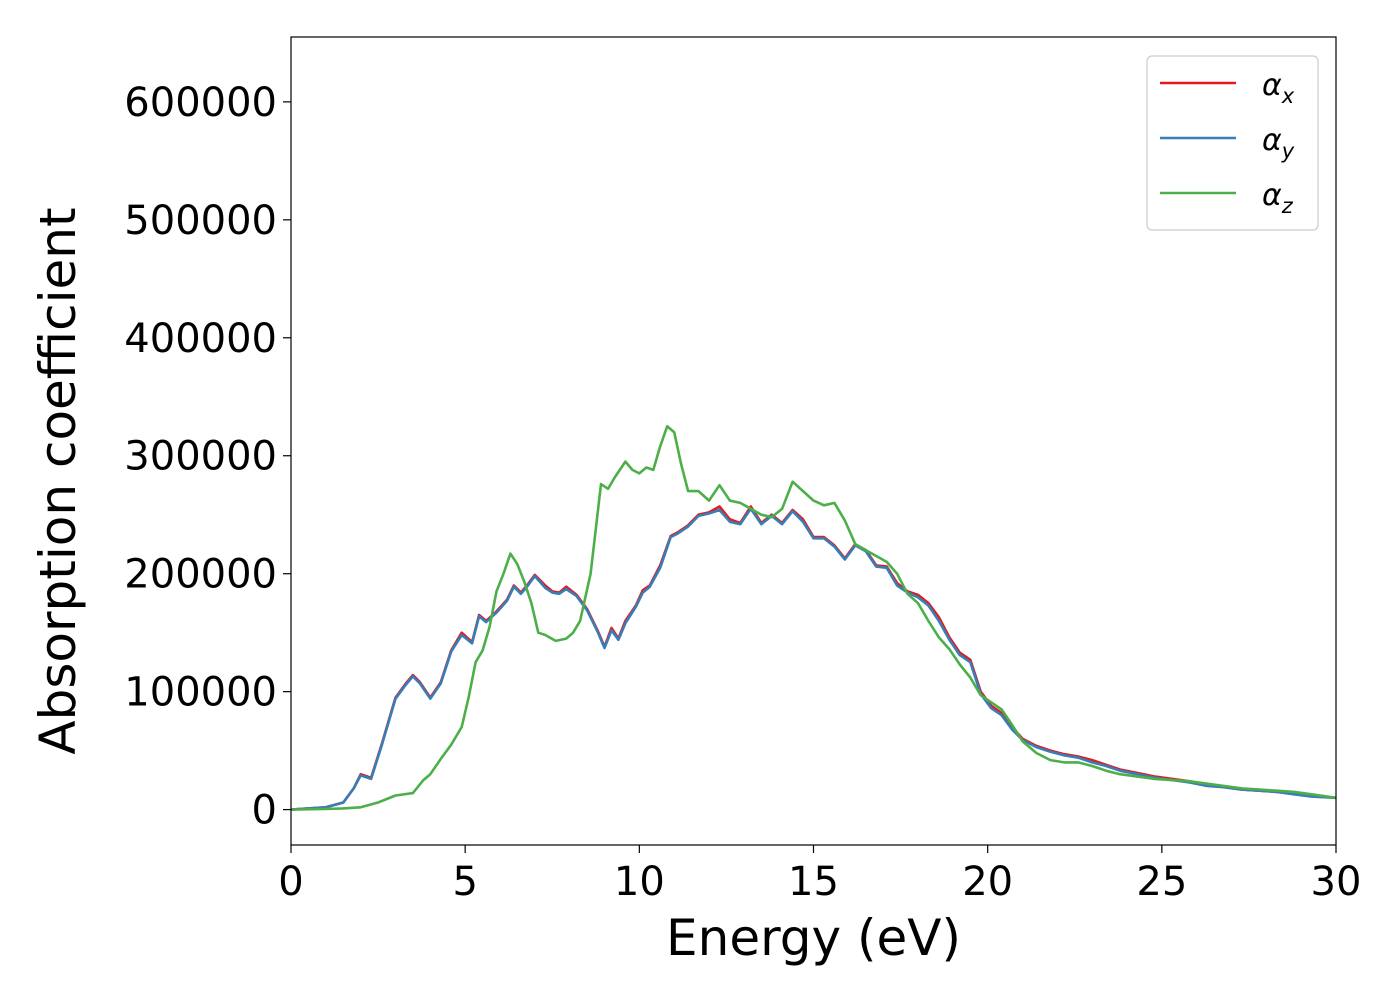  I want to click on x-tick-label: 15, so click(813, 882).